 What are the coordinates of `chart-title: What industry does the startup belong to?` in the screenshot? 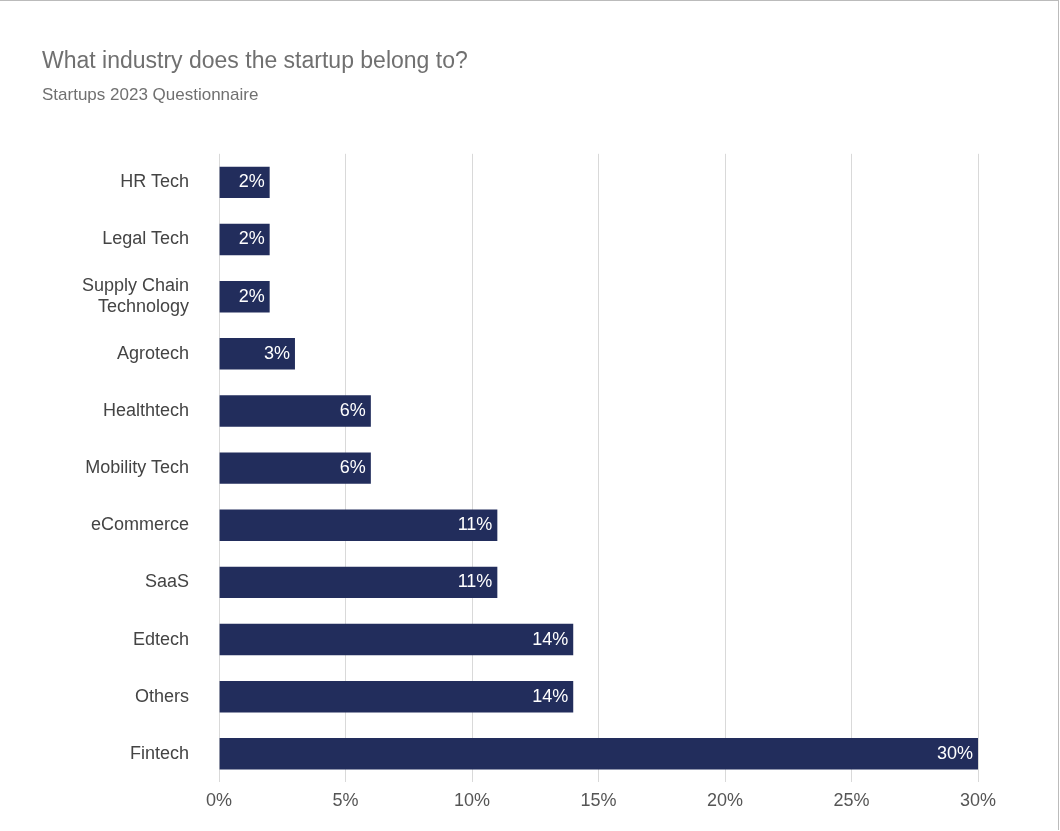 It's located at (255, 60).